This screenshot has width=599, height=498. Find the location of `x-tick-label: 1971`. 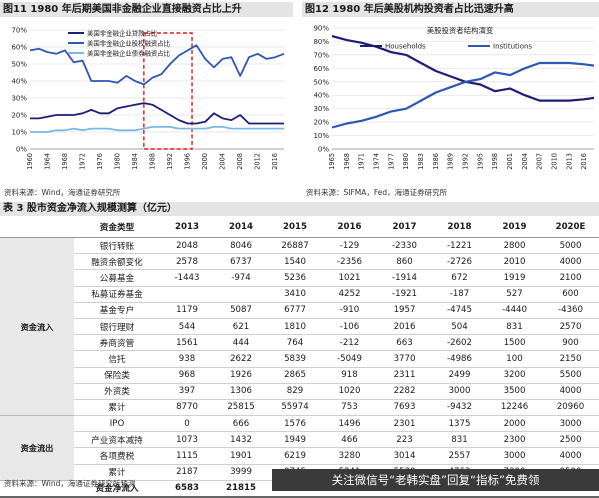

x-tick-label: 1971 is located at coordinates (362, 161).